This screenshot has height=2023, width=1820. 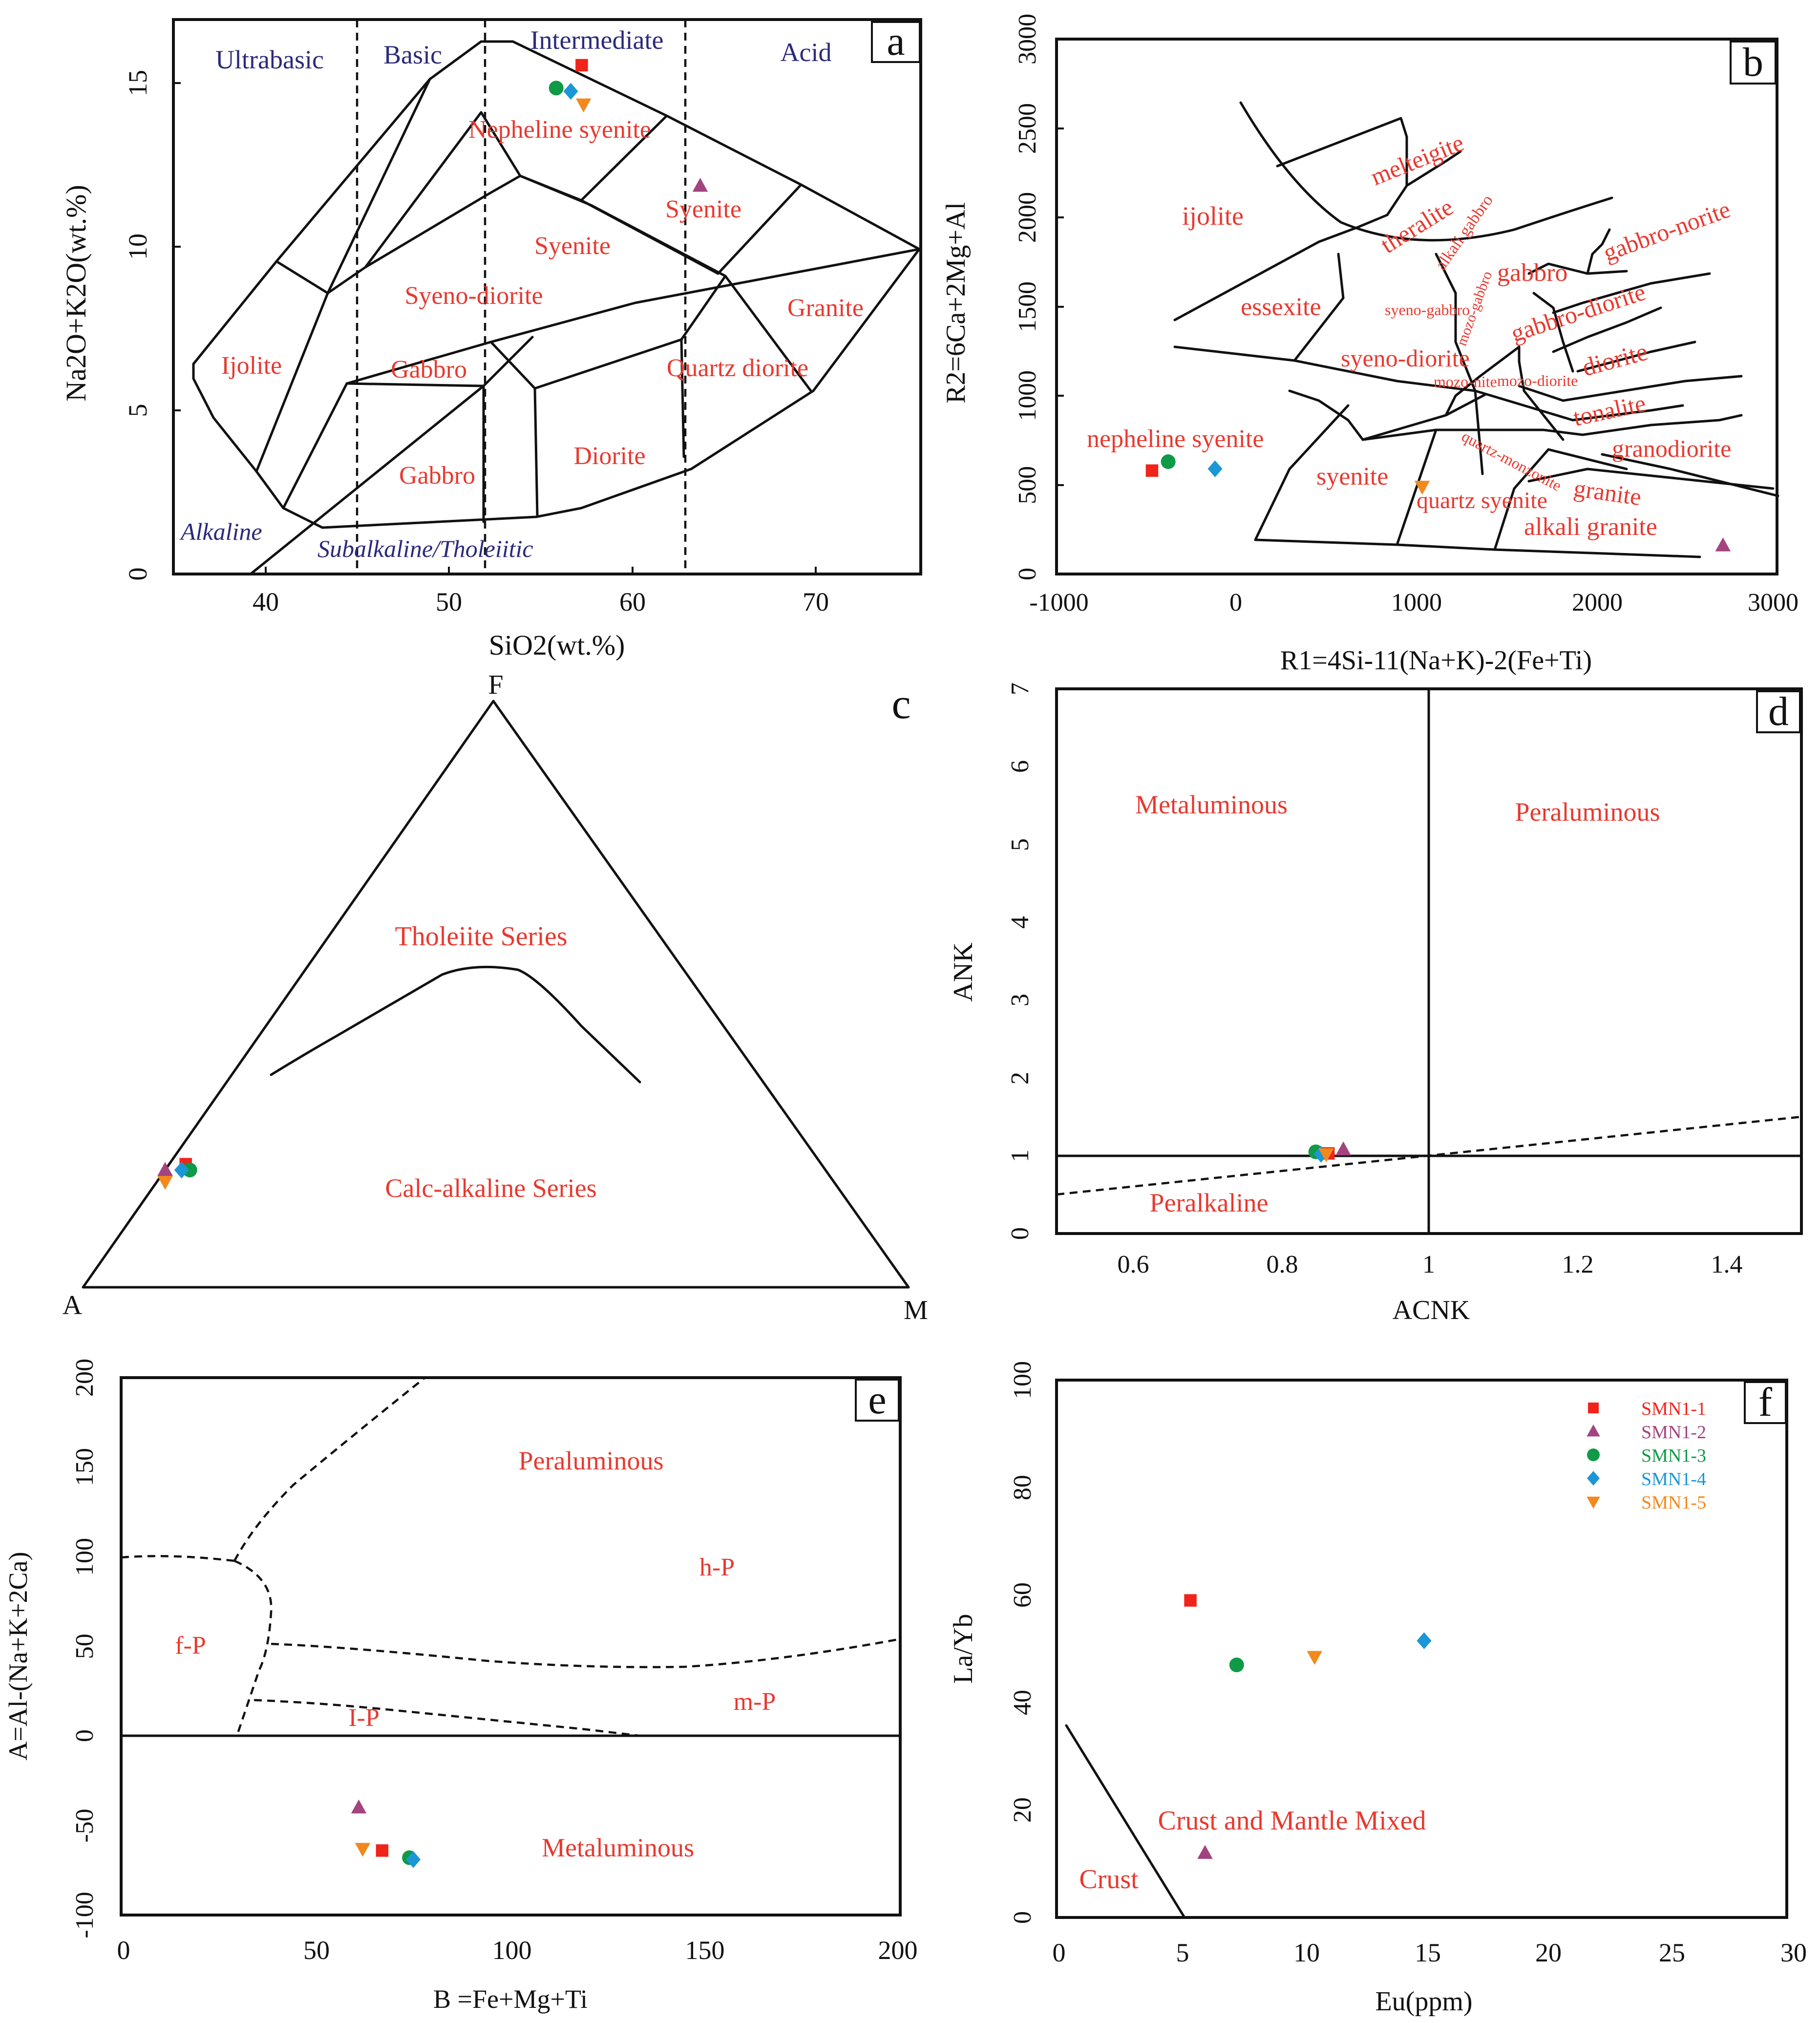 What do you see at coordinates (1428, 1952) in the screenshot?
I see `panel-f-xtick: 15` at bounding box center [1428, 1952].